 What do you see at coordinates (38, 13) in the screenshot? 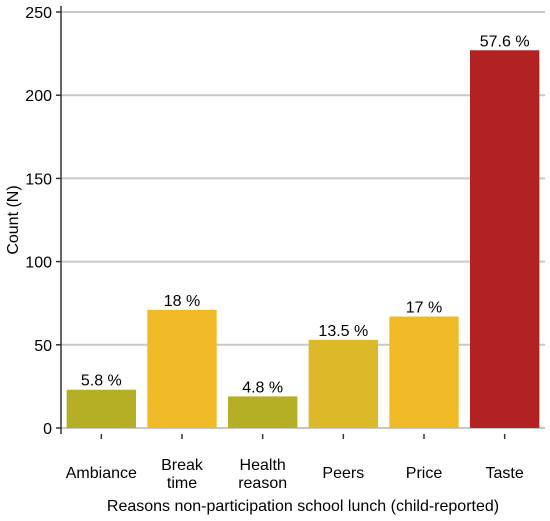
I see `y-tick-label: 250` at bounding box center [38, 13].